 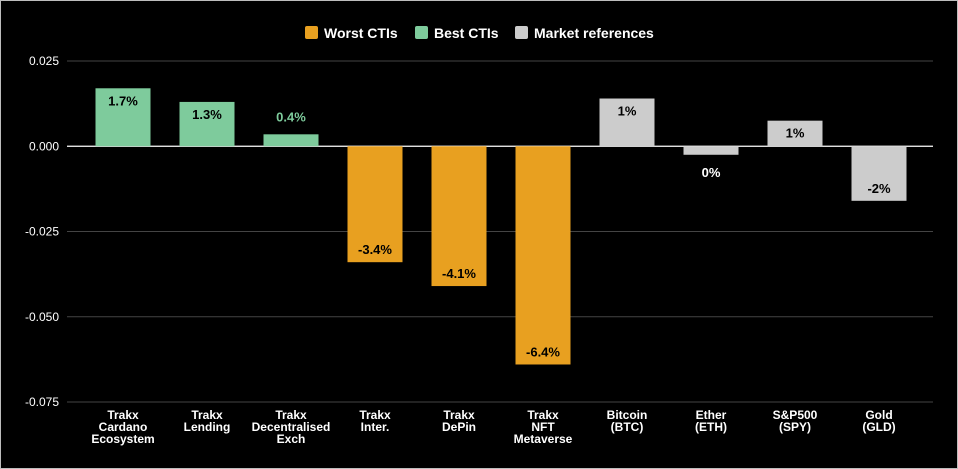 What do you see at coordinates (291, 116) in the screenshot?
I see `data-label: 0.4%` at bounding box center [291, 116].